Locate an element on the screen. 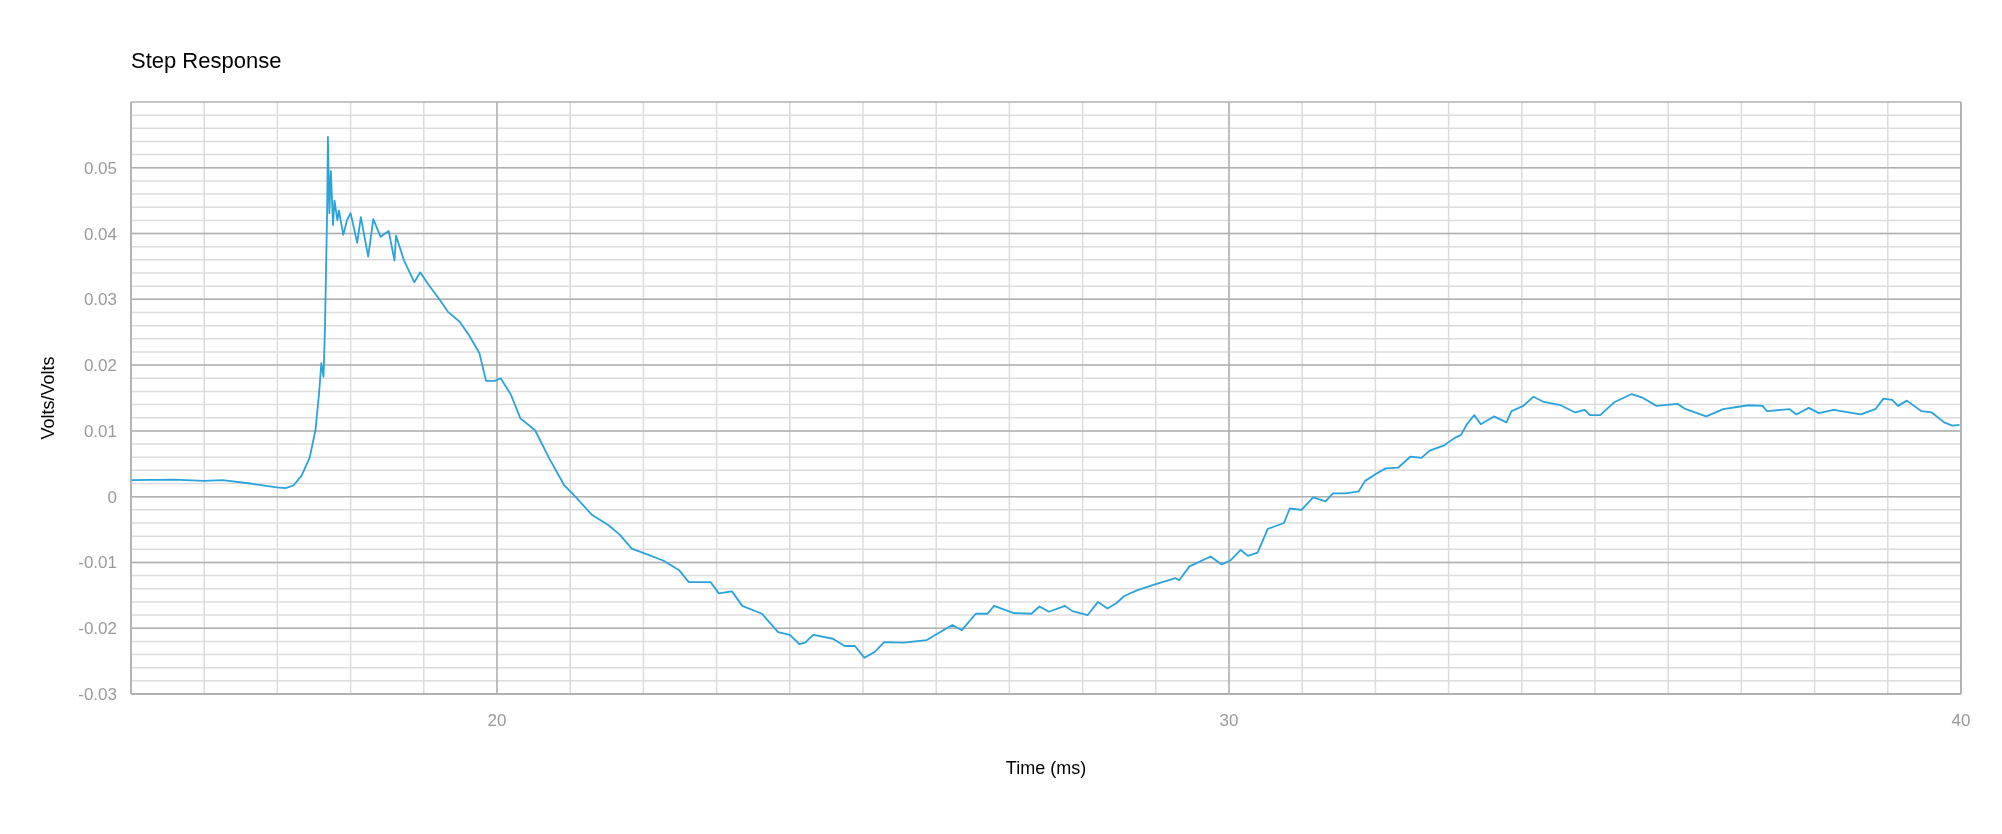 This screenshot has height=834, width=2002. y-tick-label: 0 is located at coordinates (112, 497).